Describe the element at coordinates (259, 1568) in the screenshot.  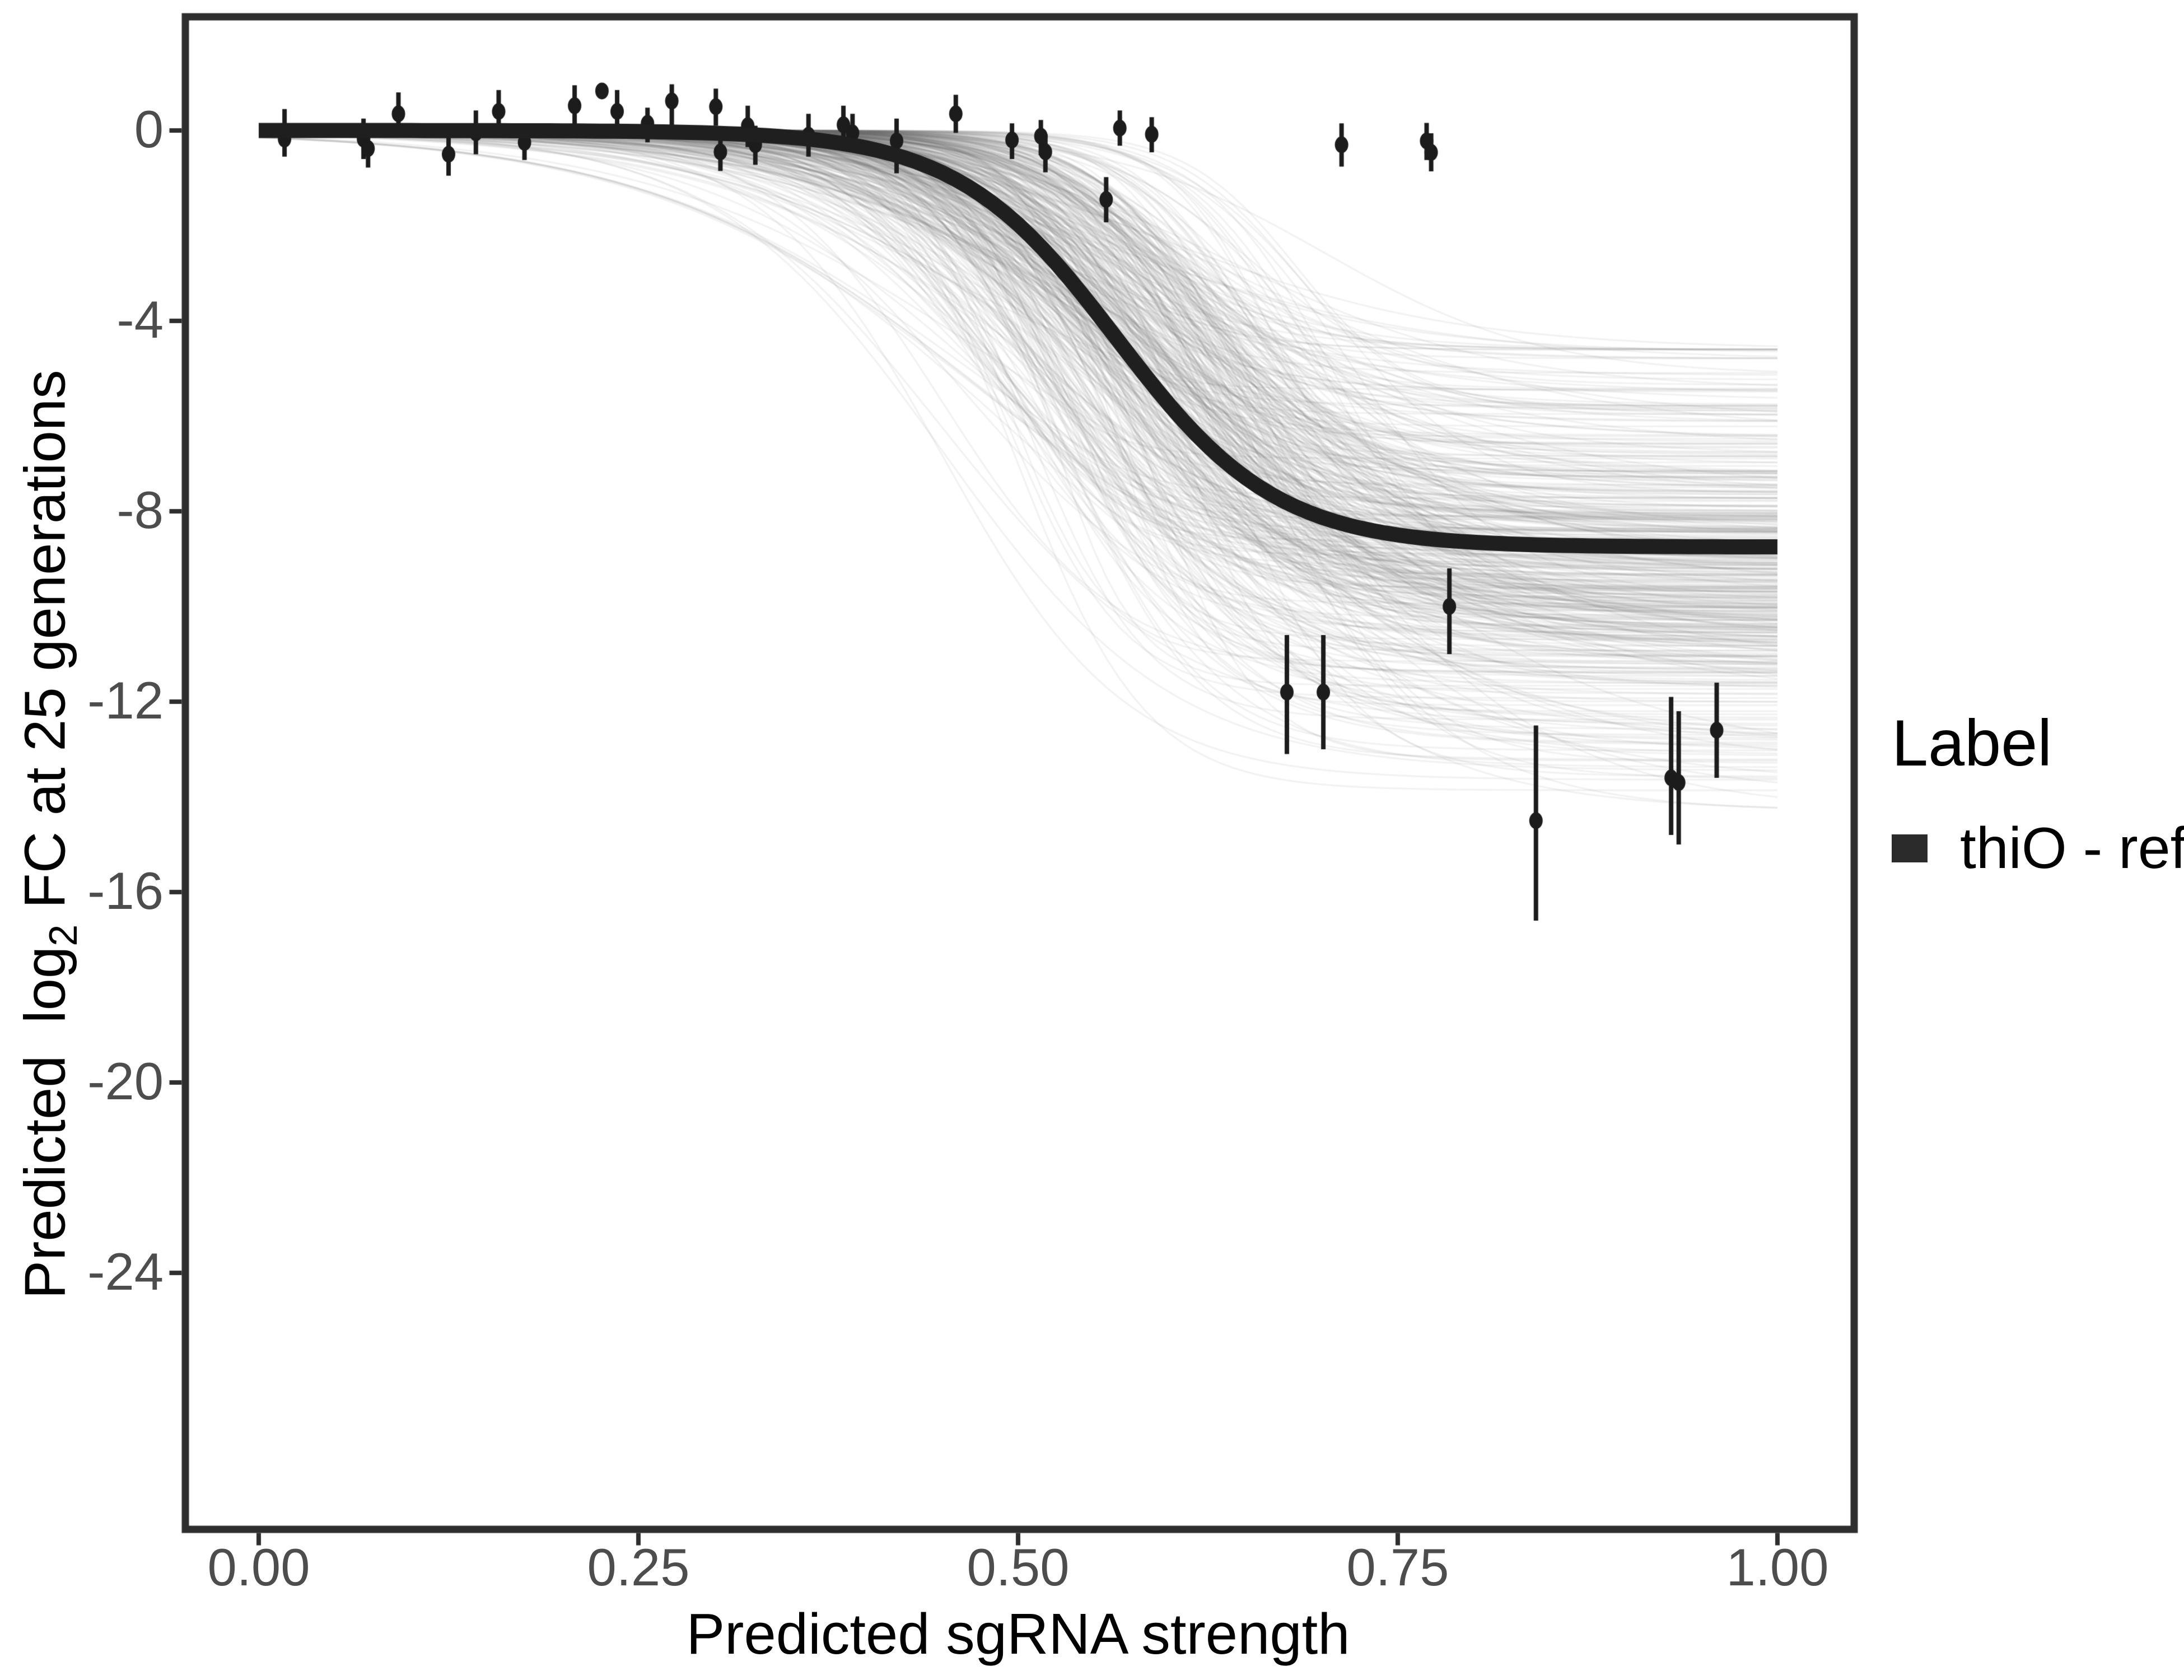
I see `x-tick-label: 0.00` at that location.